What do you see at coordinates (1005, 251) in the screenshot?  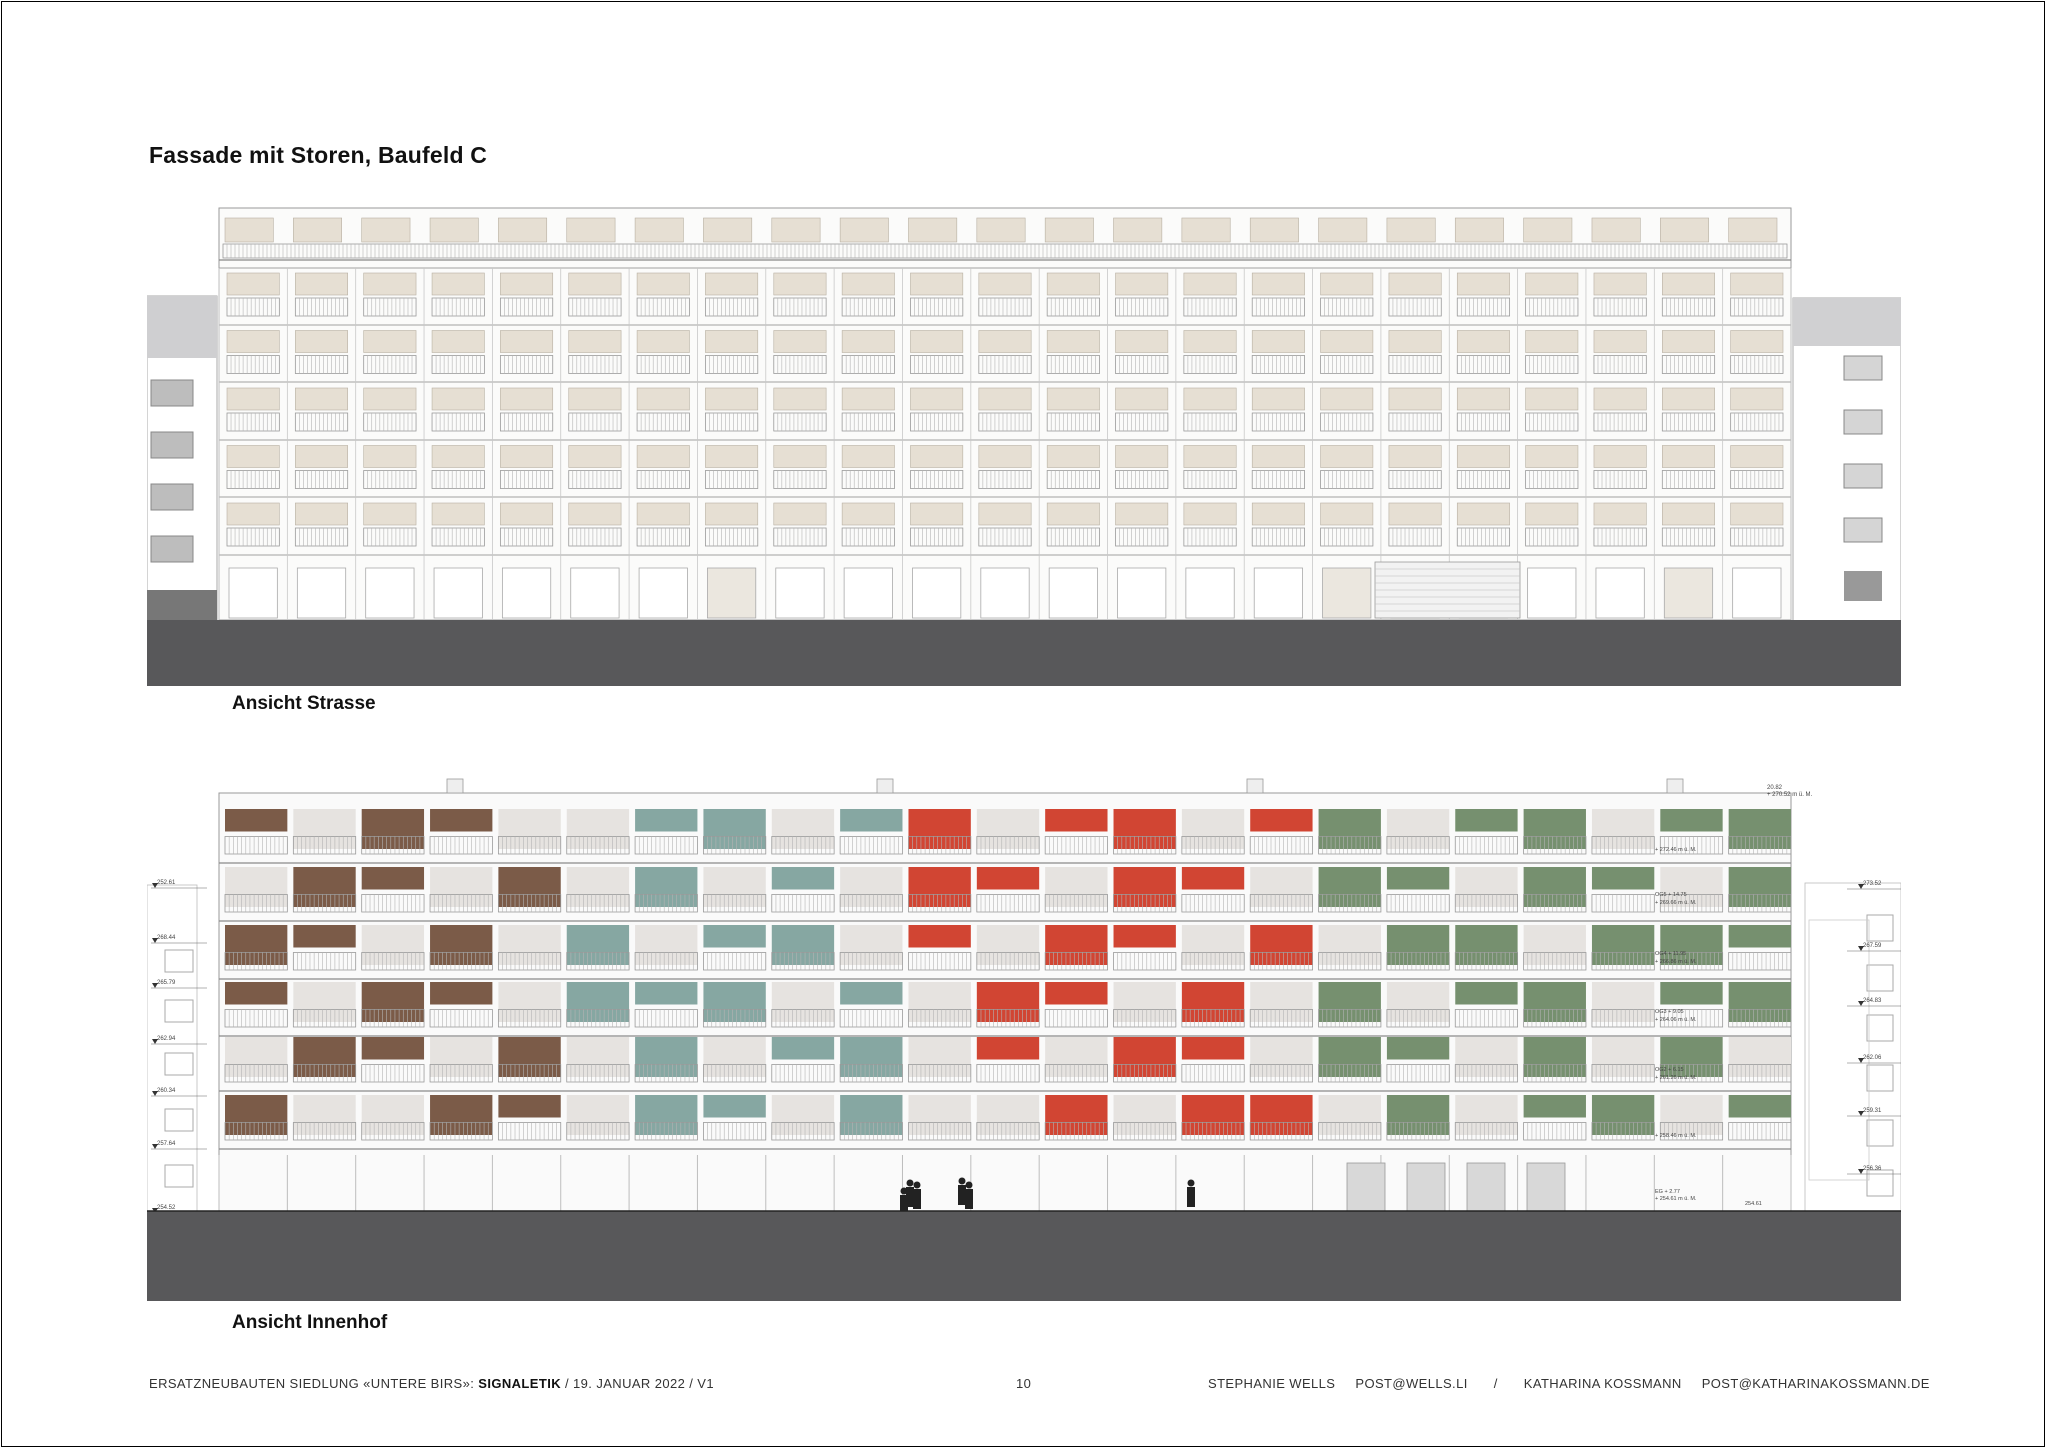 I see `attic-railing` at bounding box center [1005, 251].